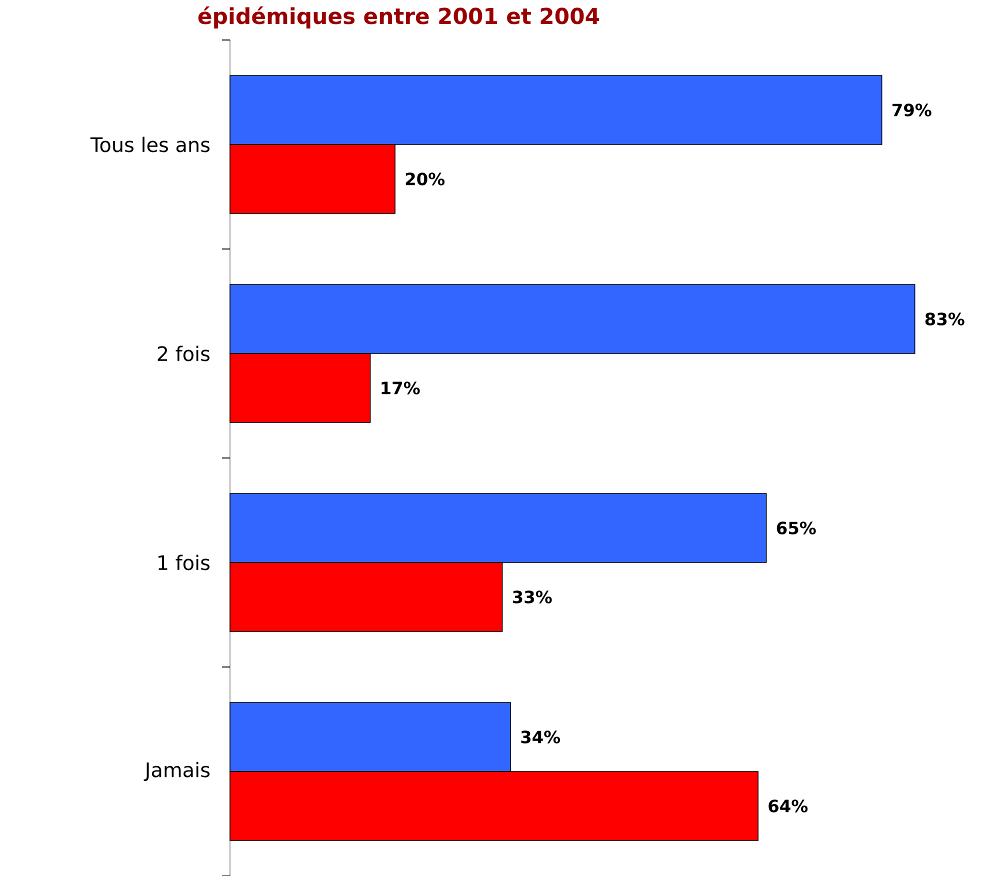  Describe the element at coordinates (532, 597) in the screenshot. I see `data-label: 33%` at that location.